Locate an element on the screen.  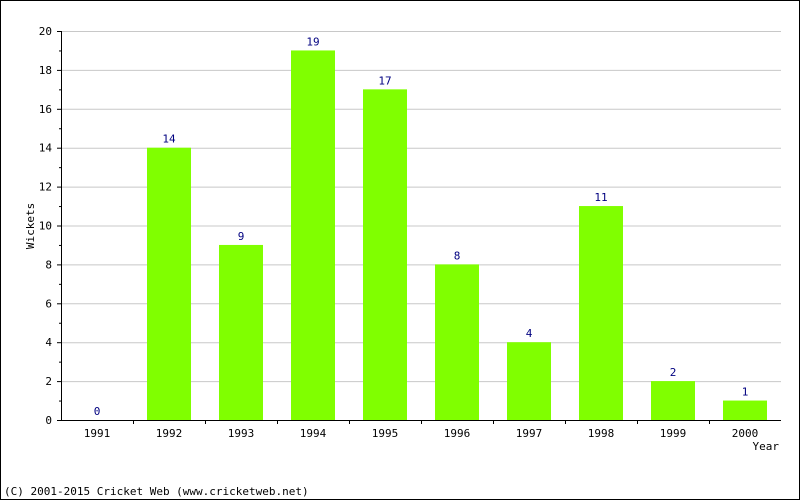
x-tick-label: 1995 is located at coordinates (385, 433).